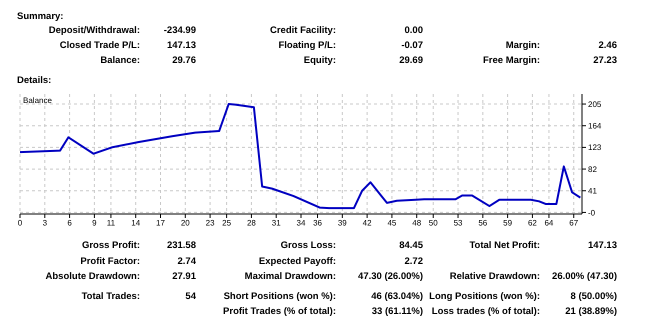  What do you see at coordinates (574, 223) in the screenshot?
I see `x-tick-label: 67` at bounding box center [574, 223].